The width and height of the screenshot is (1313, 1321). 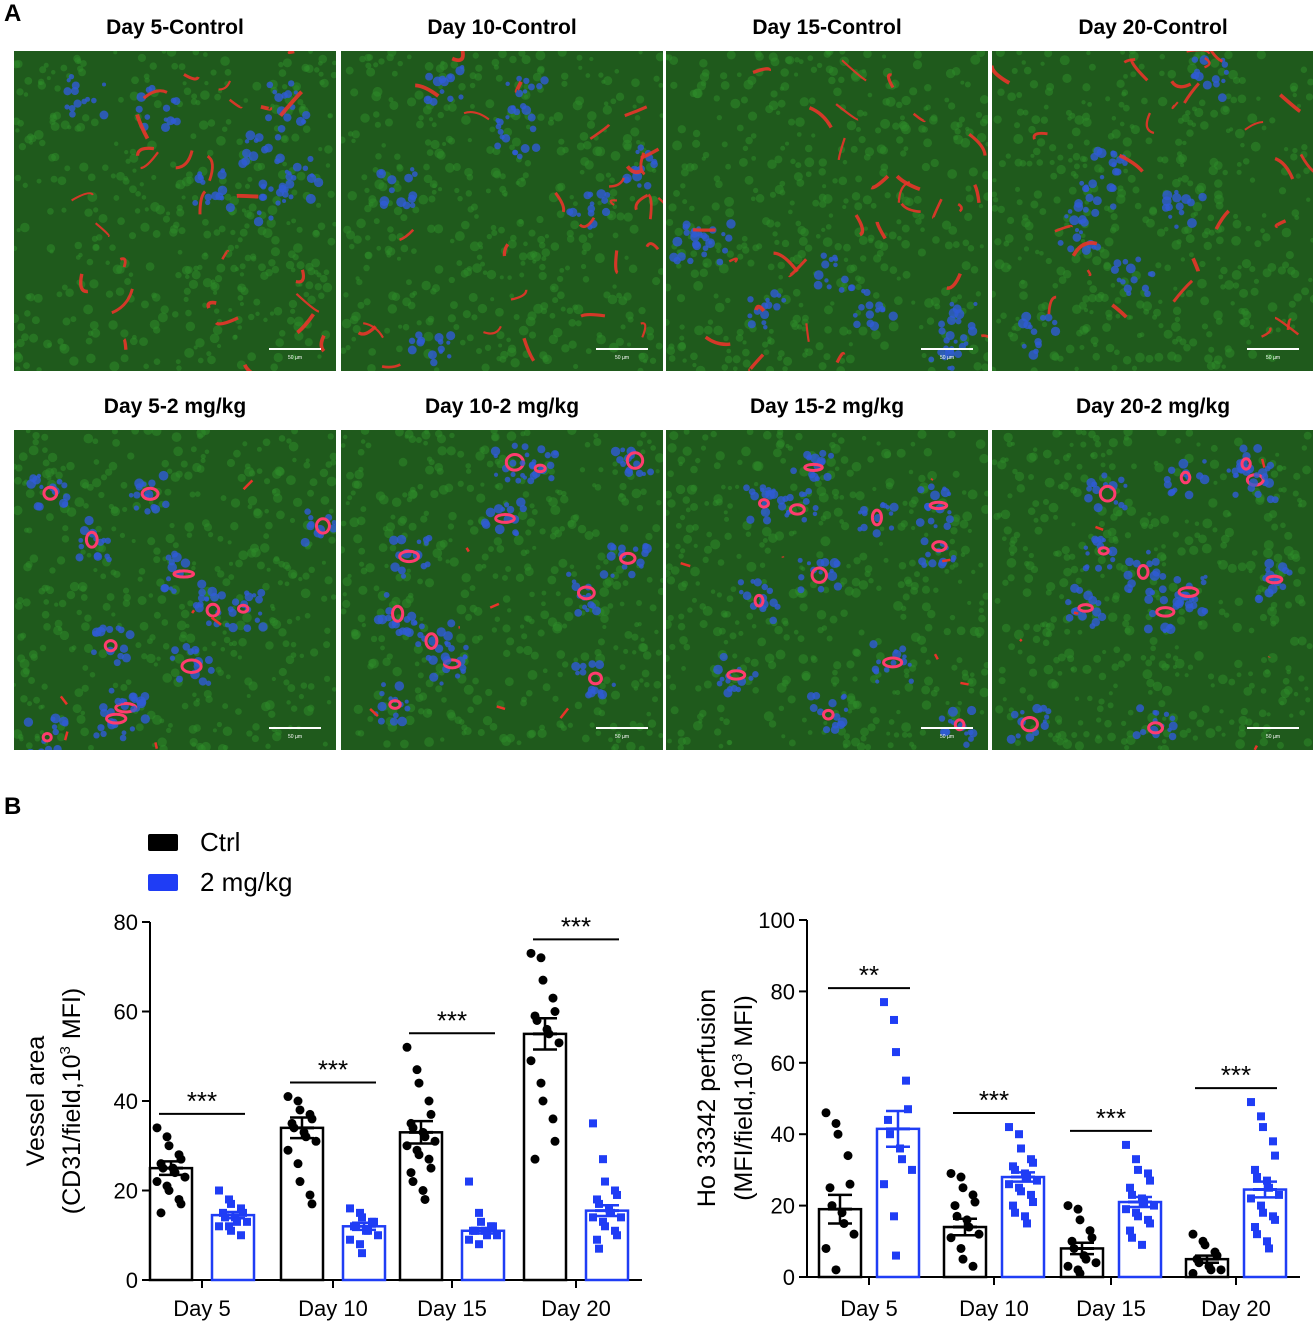 I want to click on panel-b-label: B, so click(x=13, y=806).